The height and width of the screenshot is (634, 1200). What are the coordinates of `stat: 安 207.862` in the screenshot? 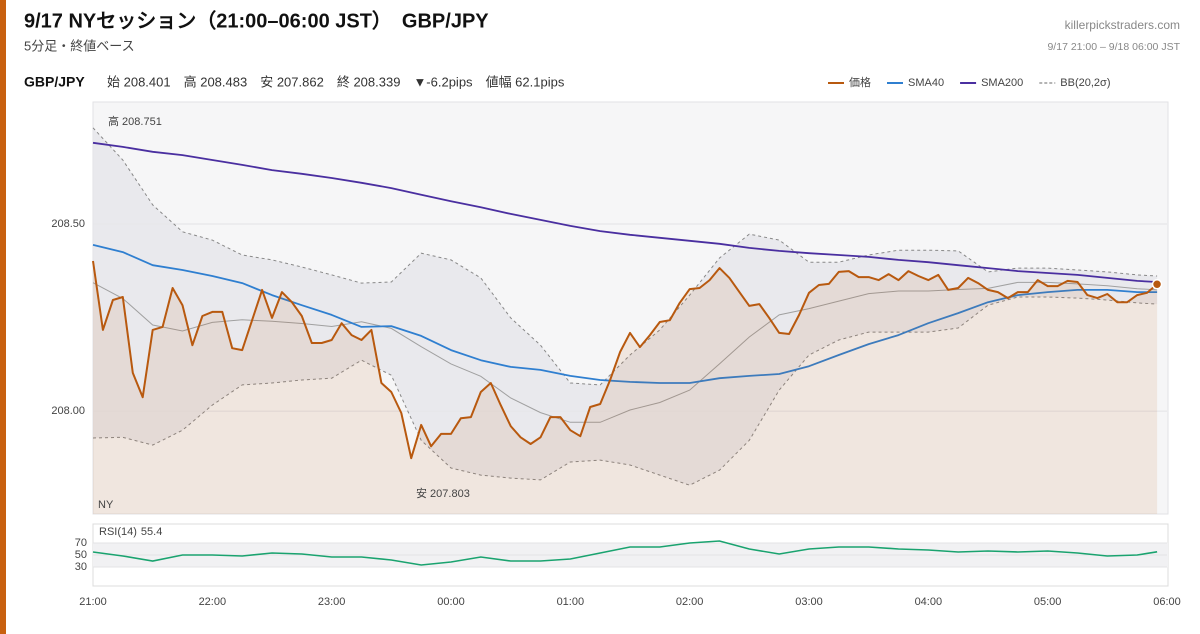 It's located at (292, 81).